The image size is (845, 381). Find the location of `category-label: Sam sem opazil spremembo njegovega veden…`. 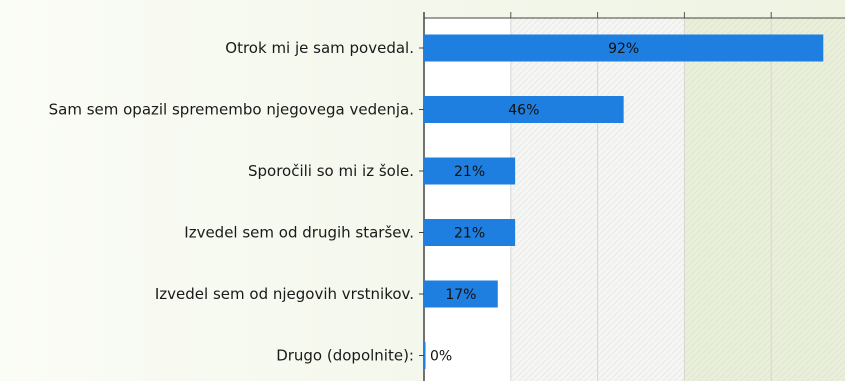

category-label: Sam sem opazil spremembo njegovega veden… is located at coordinates (231, 110).